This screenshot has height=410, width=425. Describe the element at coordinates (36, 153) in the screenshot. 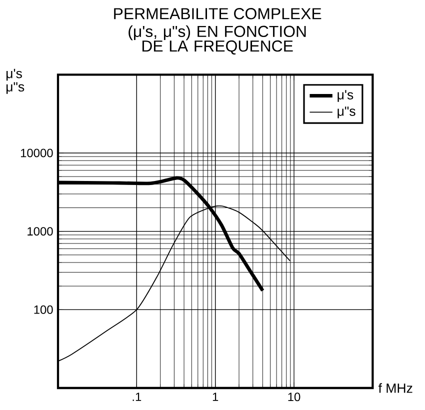

I see `y-tick-label: 10000` at that location.